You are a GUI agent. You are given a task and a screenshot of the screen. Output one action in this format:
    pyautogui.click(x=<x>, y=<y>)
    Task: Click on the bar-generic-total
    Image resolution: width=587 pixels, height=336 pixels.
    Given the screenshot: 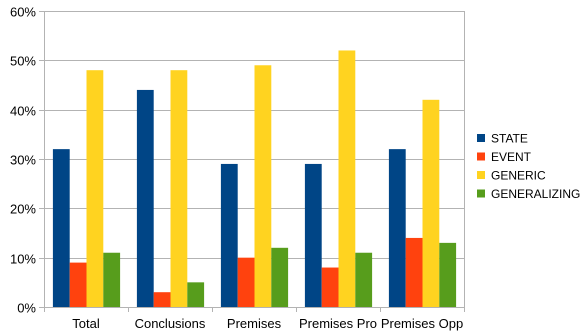 What is the action you would take?
    pyautogui.click(x=95, y=188)
    